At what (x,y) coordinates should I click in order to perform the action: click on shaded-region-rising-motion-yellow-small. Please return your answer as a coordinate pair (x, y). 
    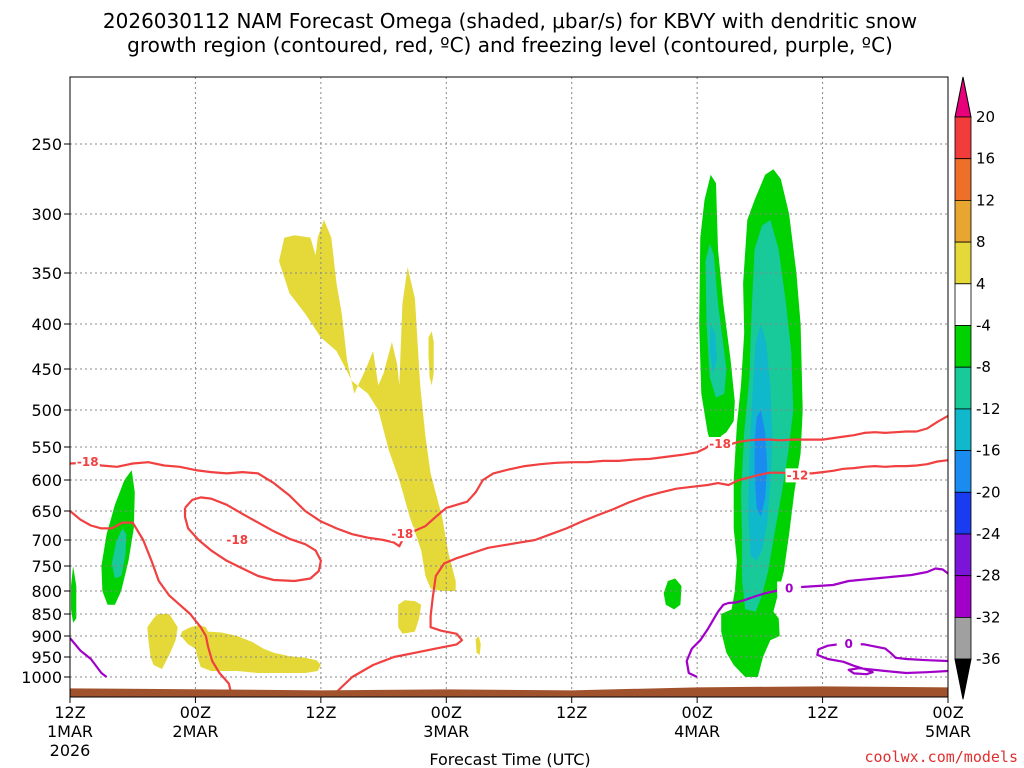
    Looking at the image, I should click on (431, 358).